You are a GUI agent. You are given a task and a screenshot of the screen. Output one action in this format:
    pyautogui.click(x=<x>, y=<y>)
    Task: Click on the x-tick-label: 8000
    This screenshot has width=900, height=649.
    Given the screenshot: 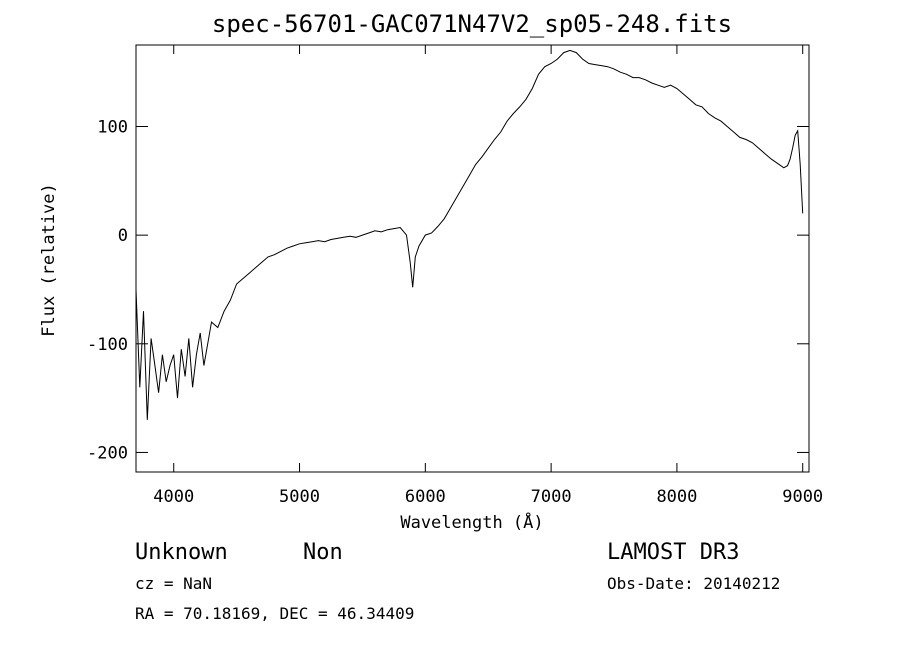 What is the action you would take?
    pyautogui.click(x=676, y=497)
    